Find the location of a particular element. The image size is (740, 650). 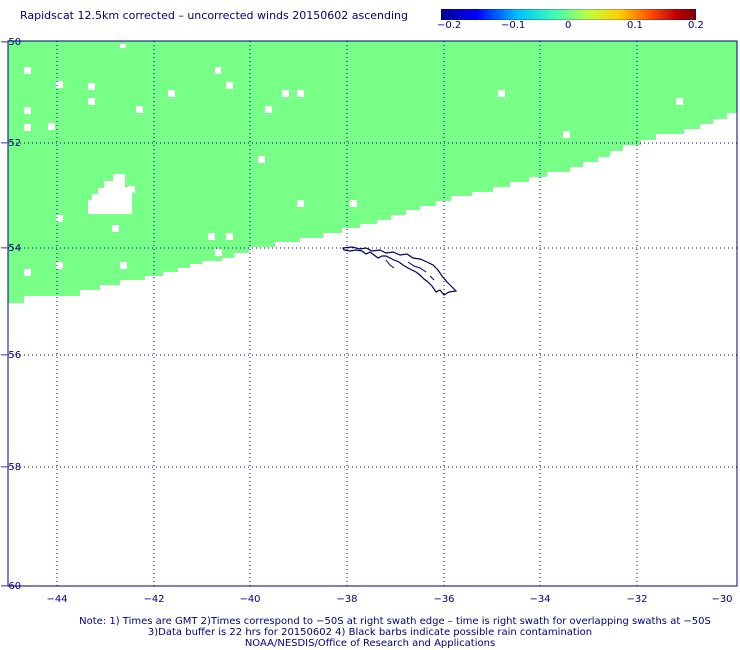

lat-label-60: −60 is located at coordinates (11, 586).